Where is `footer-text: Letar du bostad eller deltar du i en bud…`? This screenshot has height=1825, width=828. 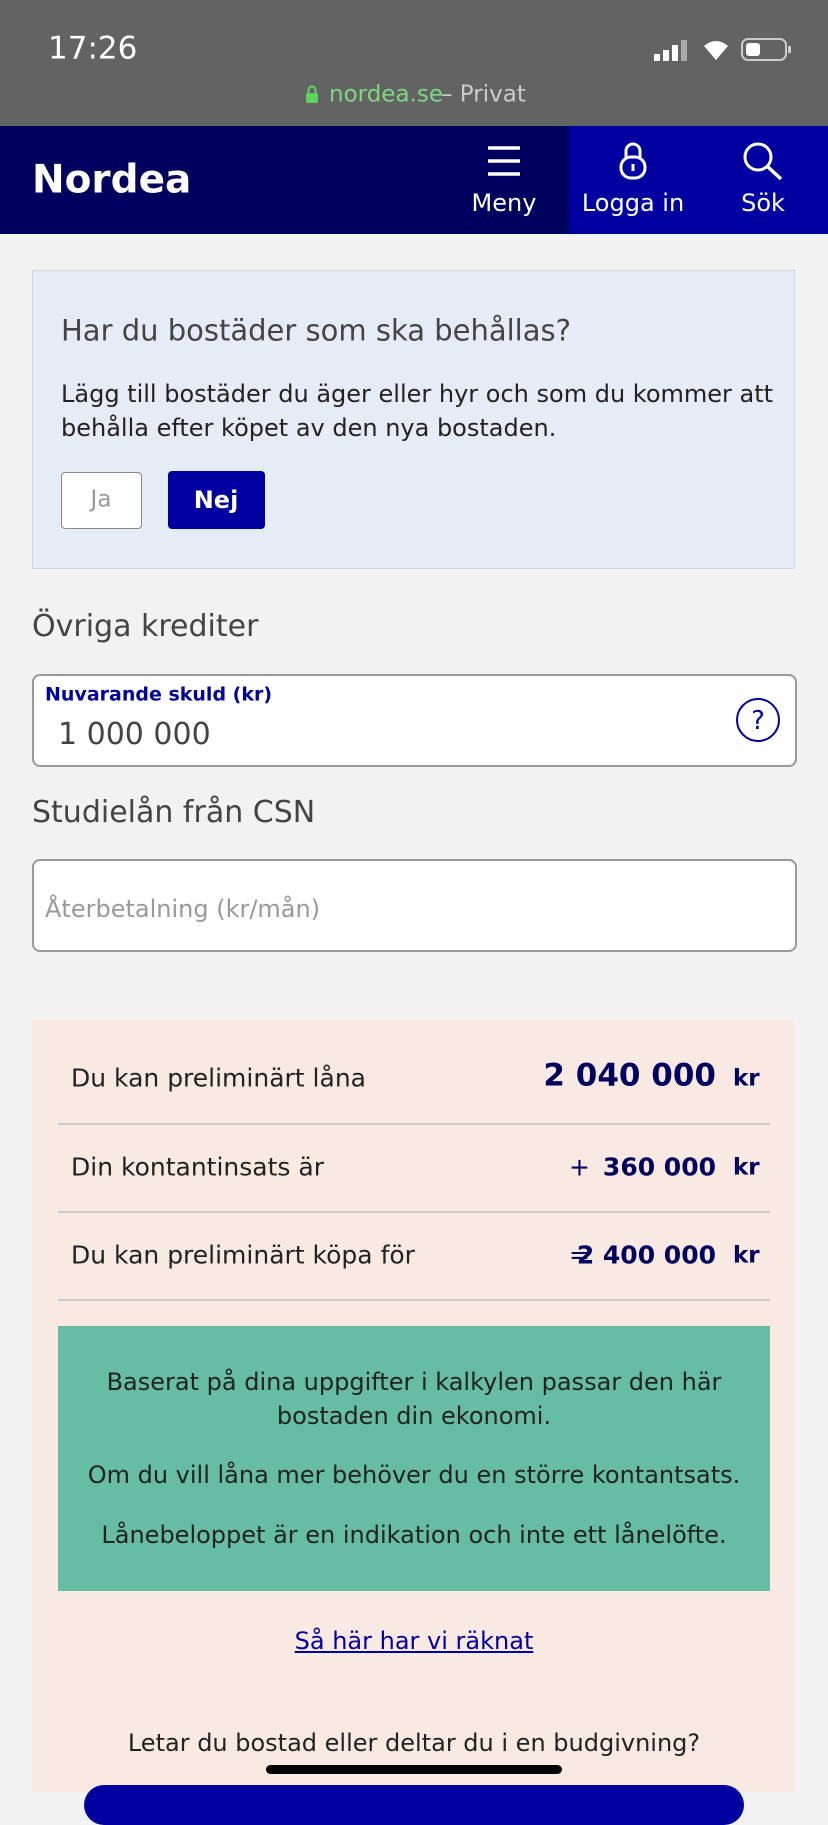
footer-text: Letar du bostad eller deltar du i en bud… is located at coordinates (414, 1743).